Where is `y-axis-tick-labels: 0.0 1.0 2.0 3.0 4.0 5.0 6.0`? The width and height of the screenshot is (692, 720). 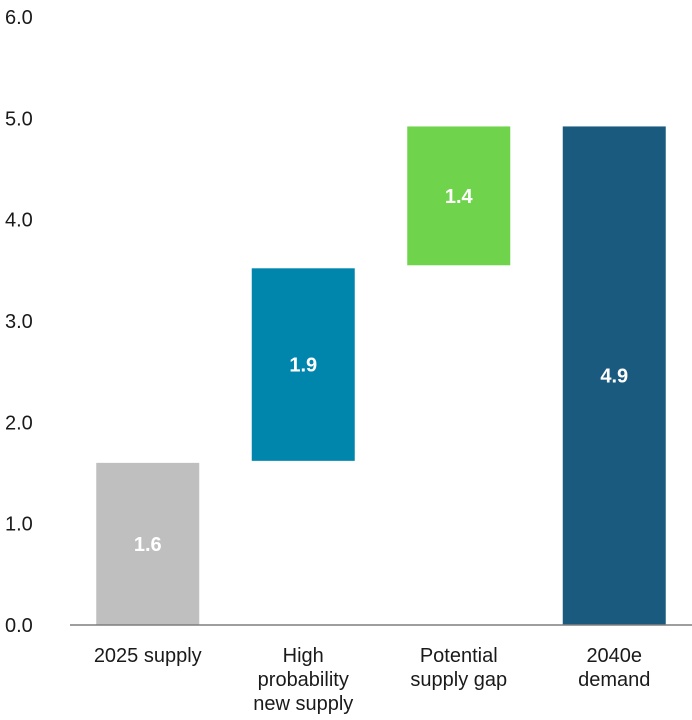 y-axis-tick-labels: 0.0 1.0 2.0 3.0 4.0 5.0 6.0 is located at coordinates (19, 322).